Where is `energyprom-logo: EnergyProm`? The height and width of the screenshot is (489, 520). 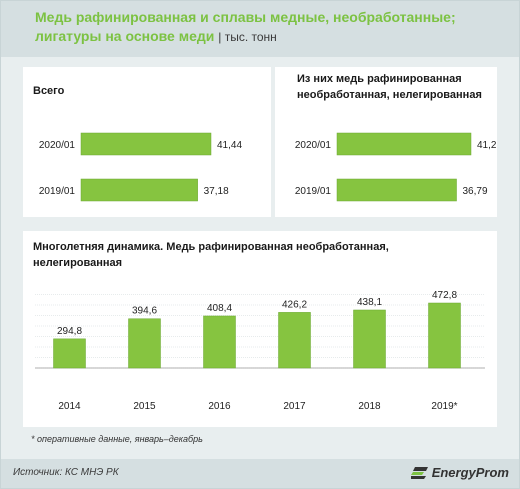
energyprom-logo: EnergyProm is located at coordinates (459, 472).